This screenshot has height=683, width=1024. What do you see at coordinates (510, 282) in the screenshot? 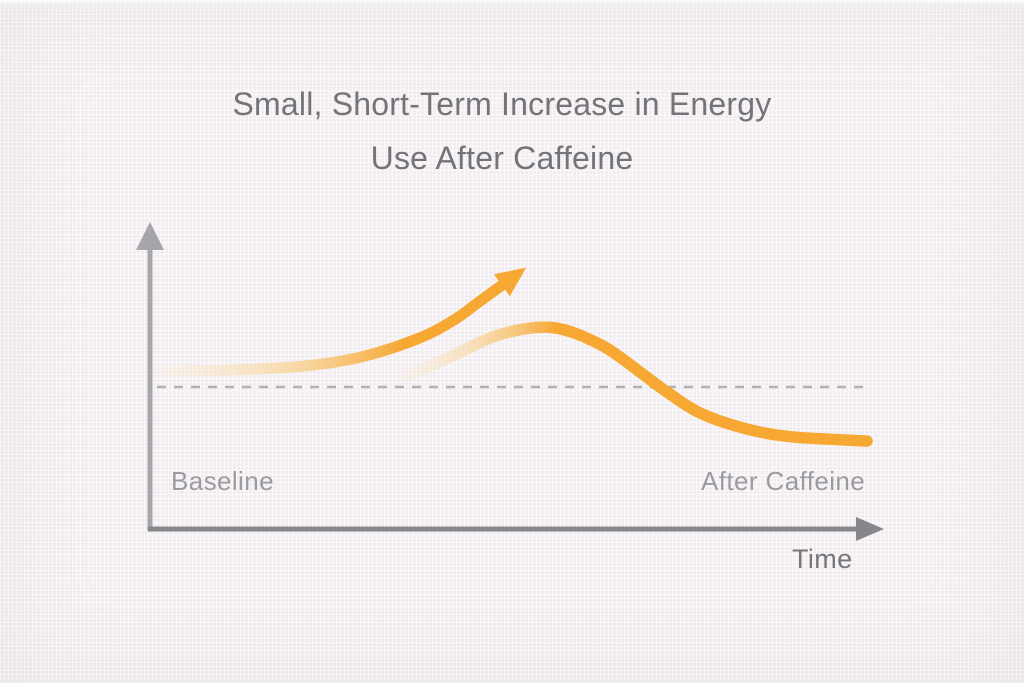
I see `spike-arrowhead-icon` at bounding box center [510, 282].